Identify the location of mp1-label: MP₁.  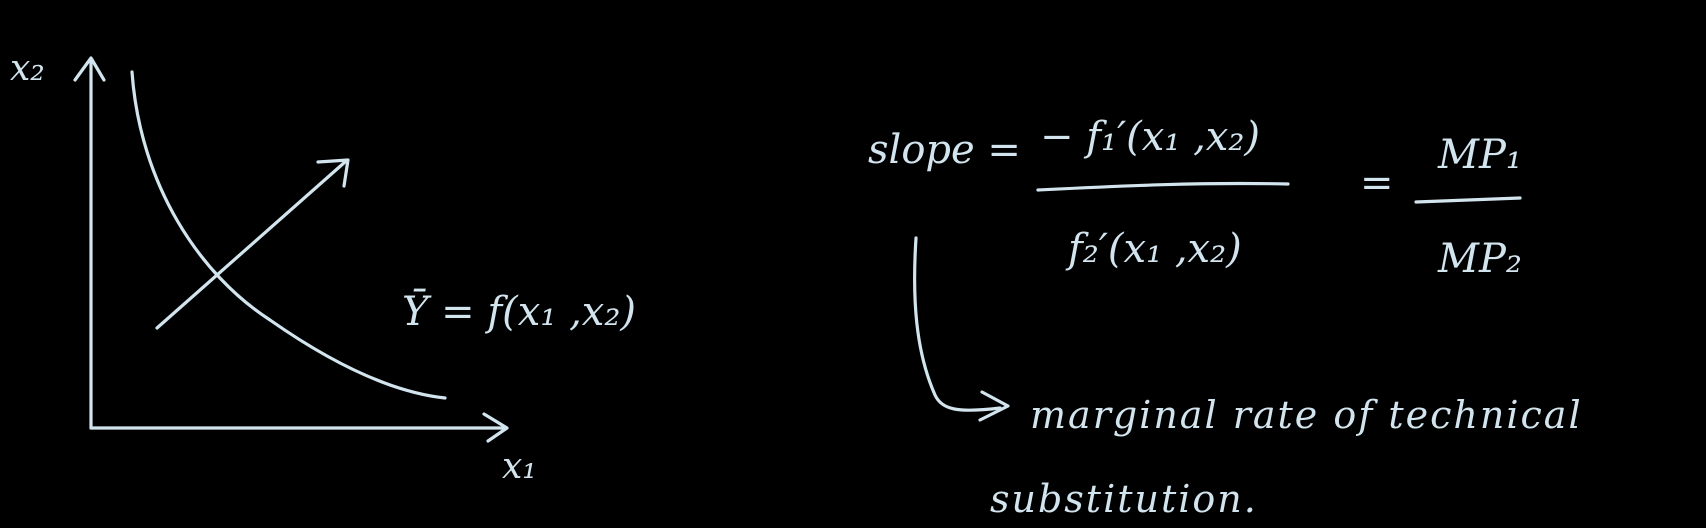
(1479, 155).